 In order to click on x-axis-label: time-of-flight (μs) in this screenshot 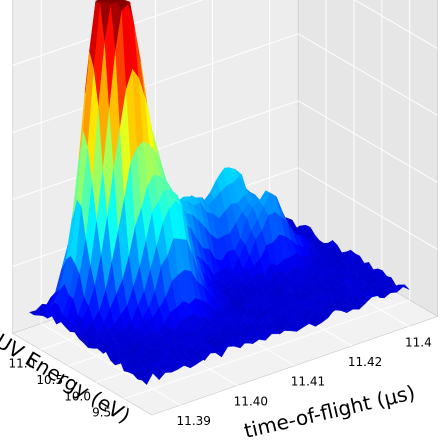, I will do `click(330, 410)`.